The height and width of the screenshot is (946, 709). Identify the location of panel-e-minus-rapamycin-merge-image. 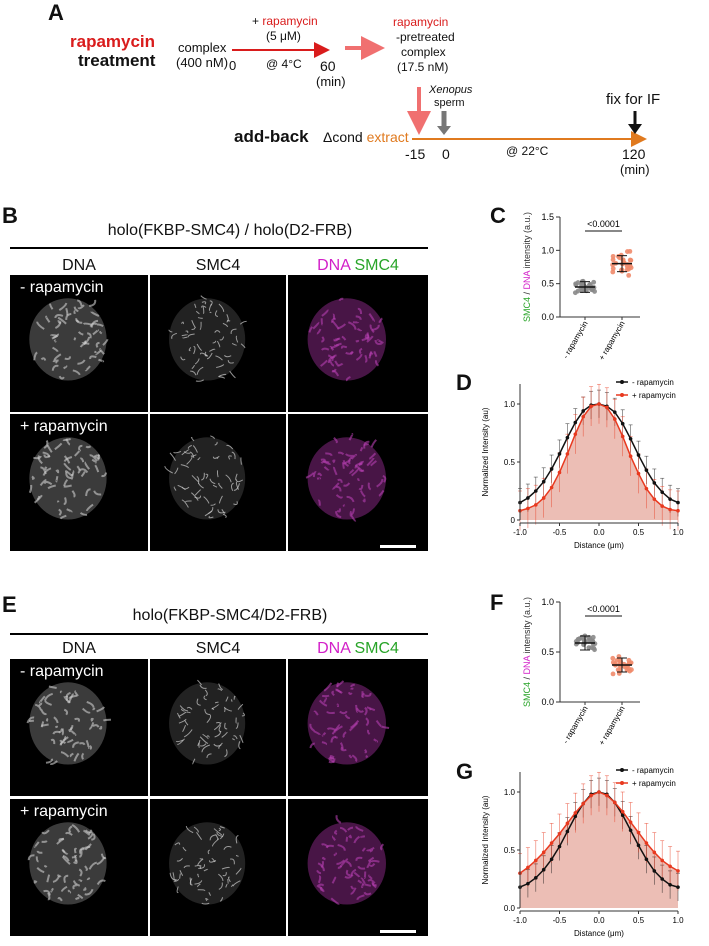
(358, 727).